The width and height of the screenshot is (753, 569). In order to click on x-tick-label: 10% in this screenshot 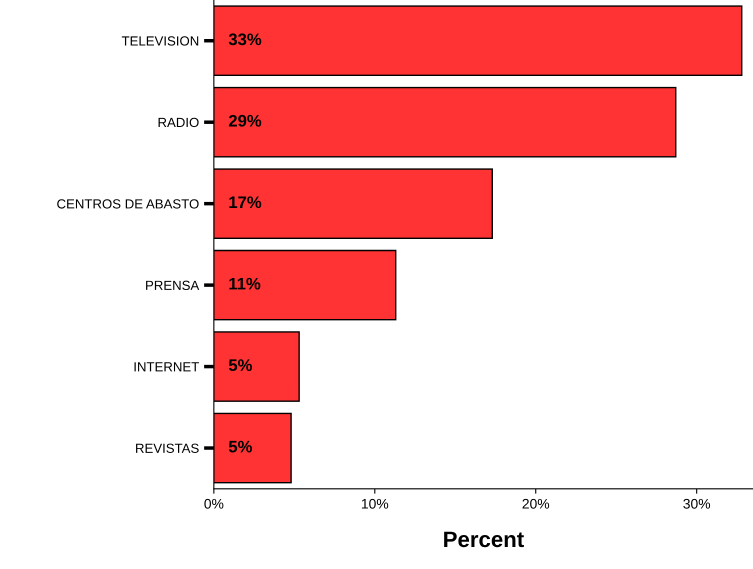, I will do `click(375, 503)`.